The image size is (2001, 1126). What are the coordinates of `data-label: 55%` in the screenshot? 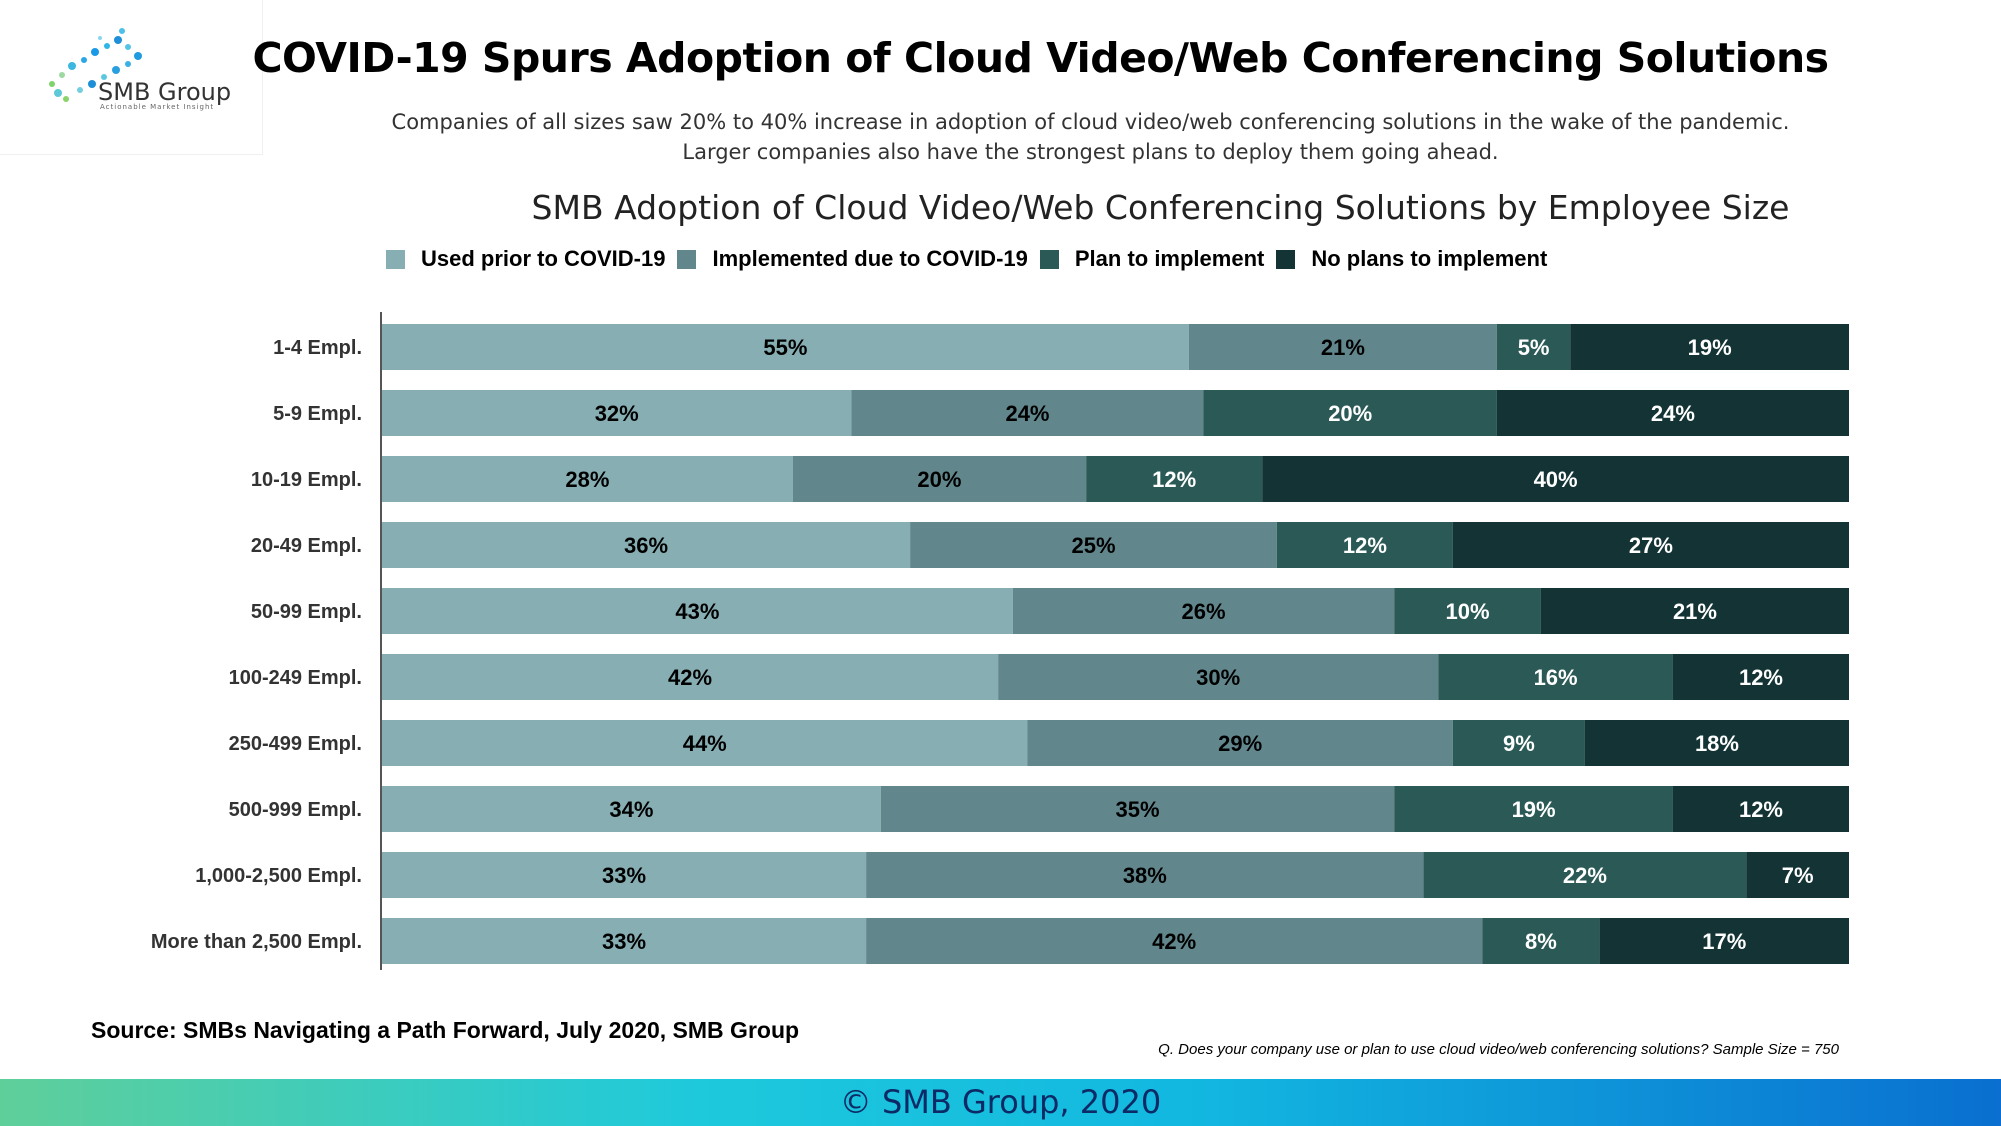 It's located at (785, 347).